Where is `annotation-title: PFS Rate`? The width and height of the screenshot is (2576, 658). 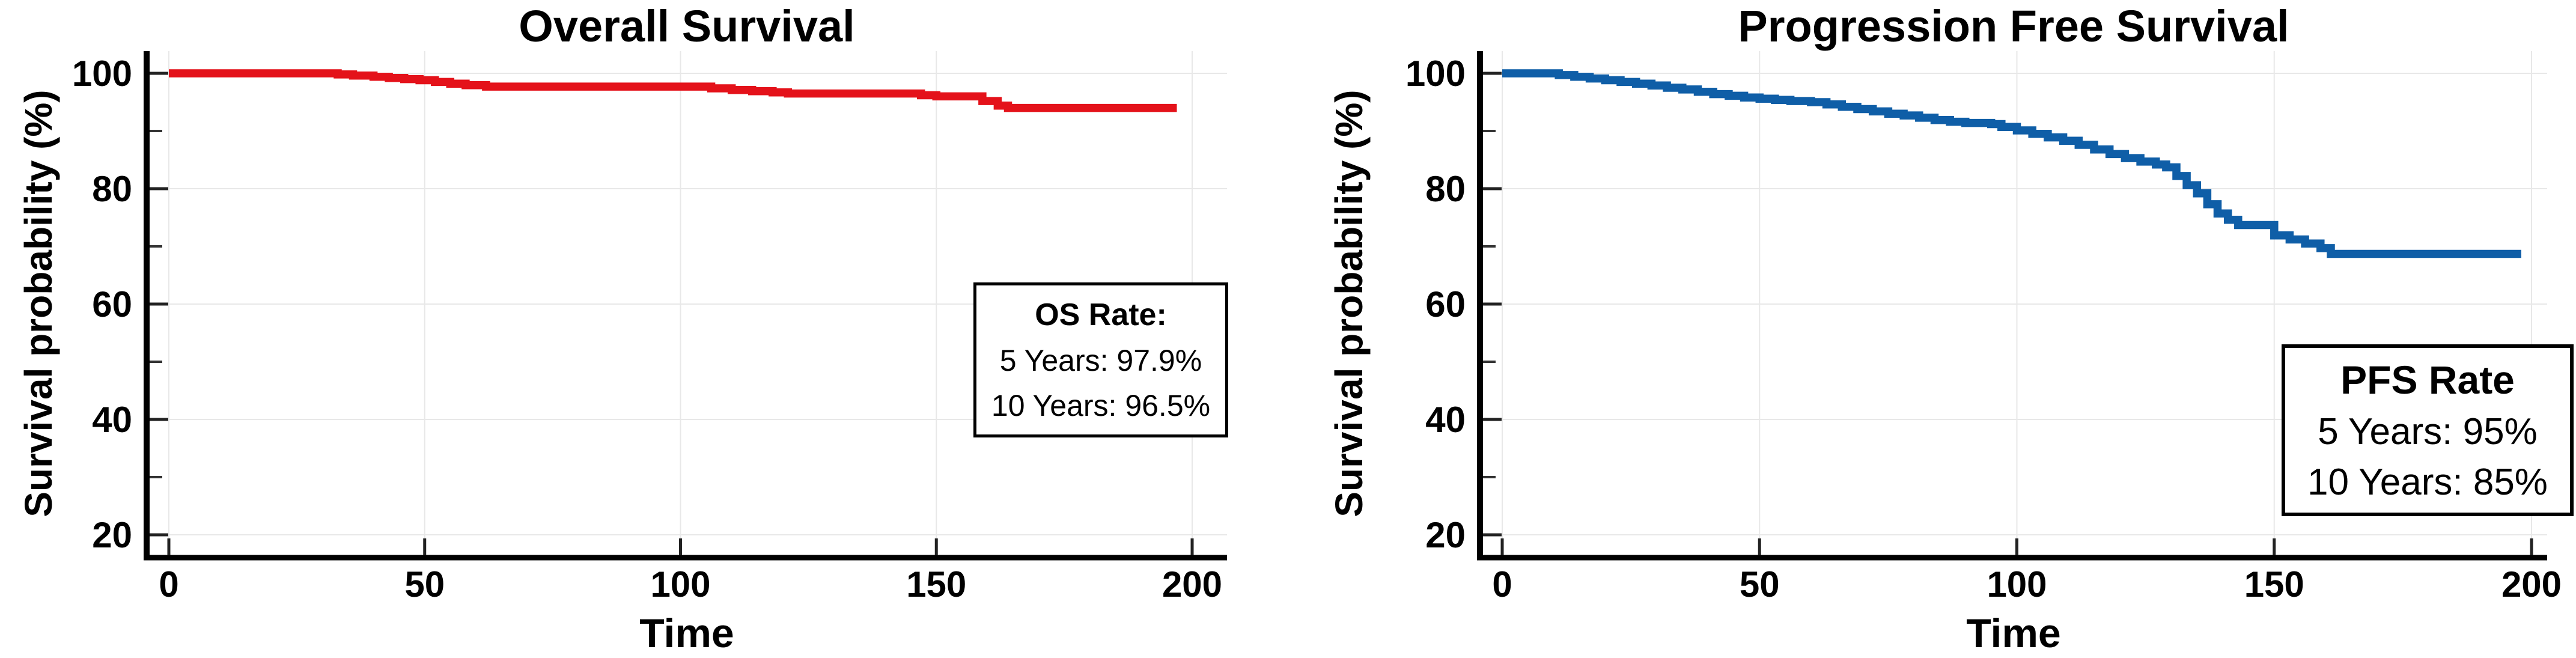 annotation-title: PFS Rate is located at coordinates (2427, 379).